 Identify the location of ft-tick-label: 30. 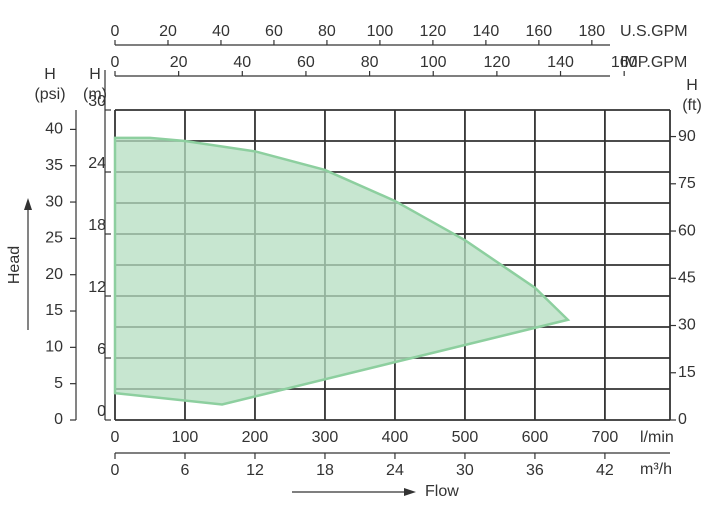
(687, 325).